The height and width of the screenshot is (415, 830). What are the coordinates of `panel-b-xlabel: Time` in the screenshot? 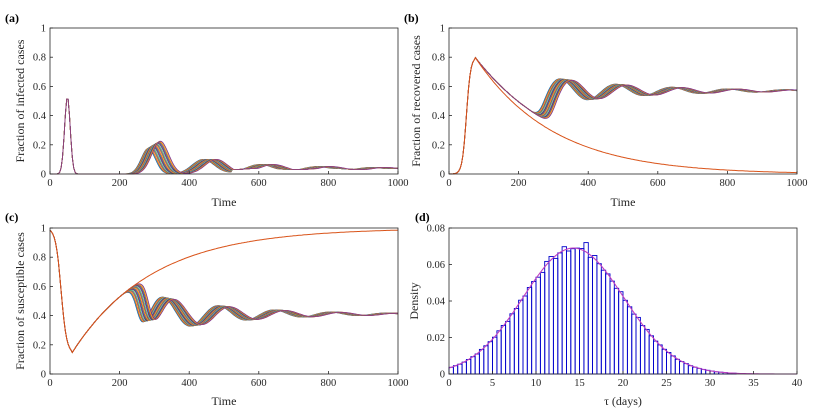 It's located at (623, 202).